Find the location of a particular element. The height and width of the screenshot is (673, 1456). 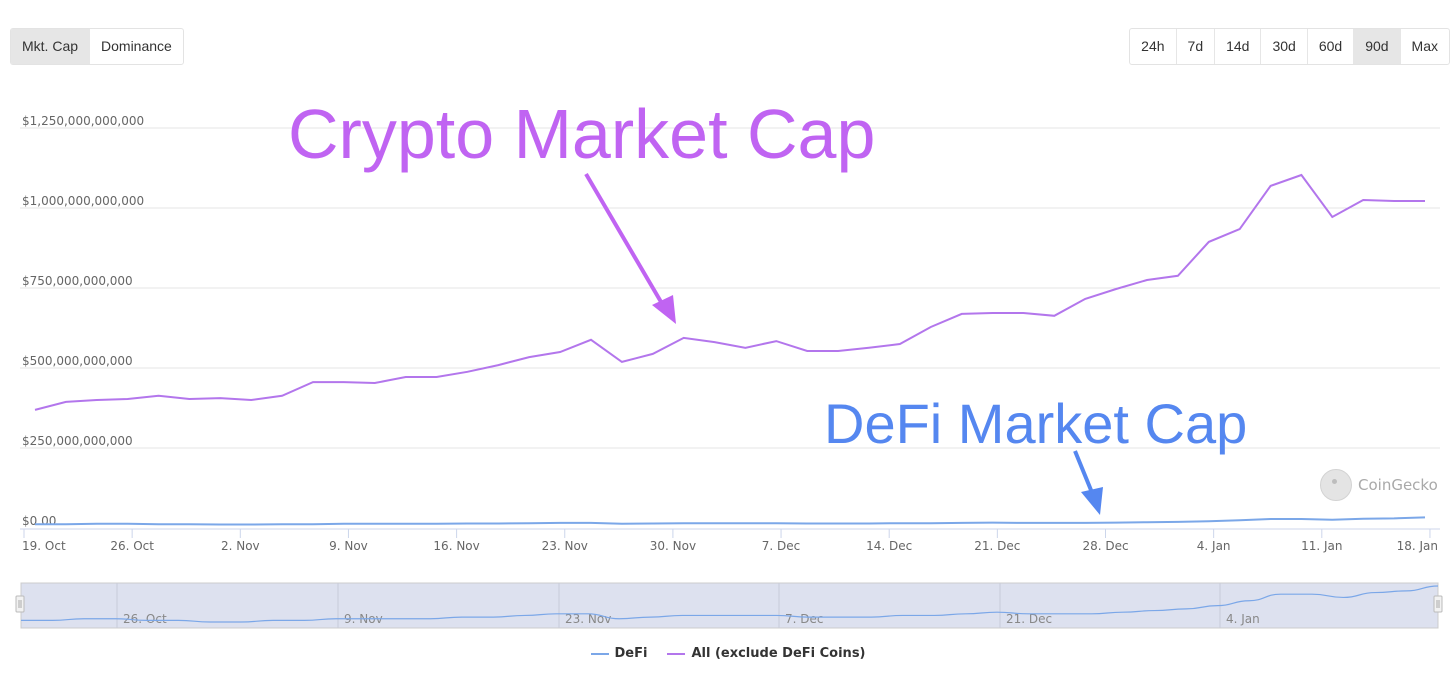

x-tick-label: 30. Nov is located at coordinates (673, 546).